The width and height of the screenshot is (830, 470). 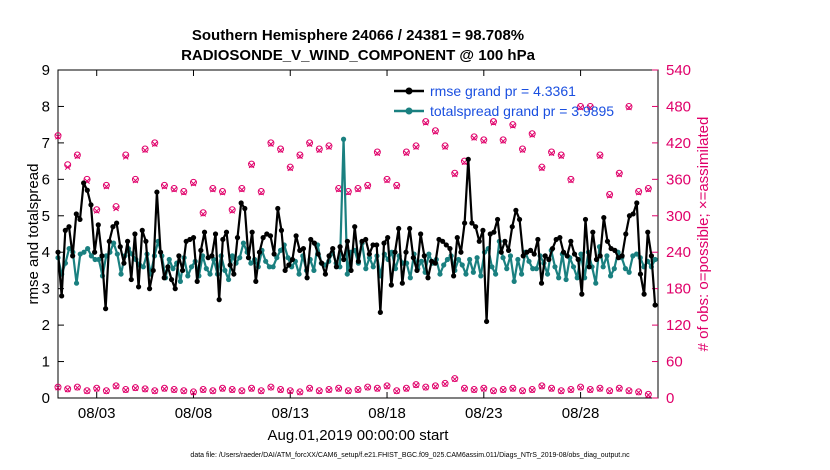 I want to click on y-axis-right: 0 60 120 180 240 300 360 420 480 540, so click(x=671, y=234).